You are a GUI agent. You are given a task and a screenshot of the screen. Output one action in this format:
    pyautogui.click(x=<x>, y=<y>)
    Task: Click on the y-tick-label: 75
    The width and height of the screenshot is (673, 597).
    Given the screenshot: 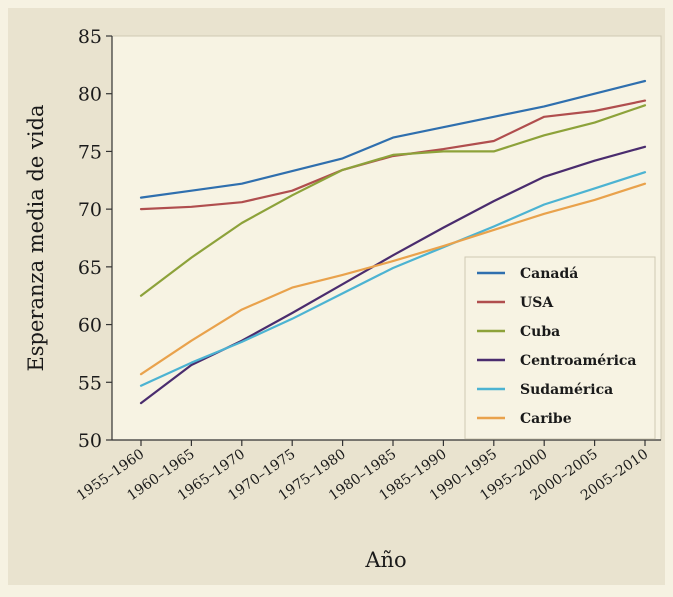 What is the action you would take?
    pyautogui.click(x=90, y=152)
    